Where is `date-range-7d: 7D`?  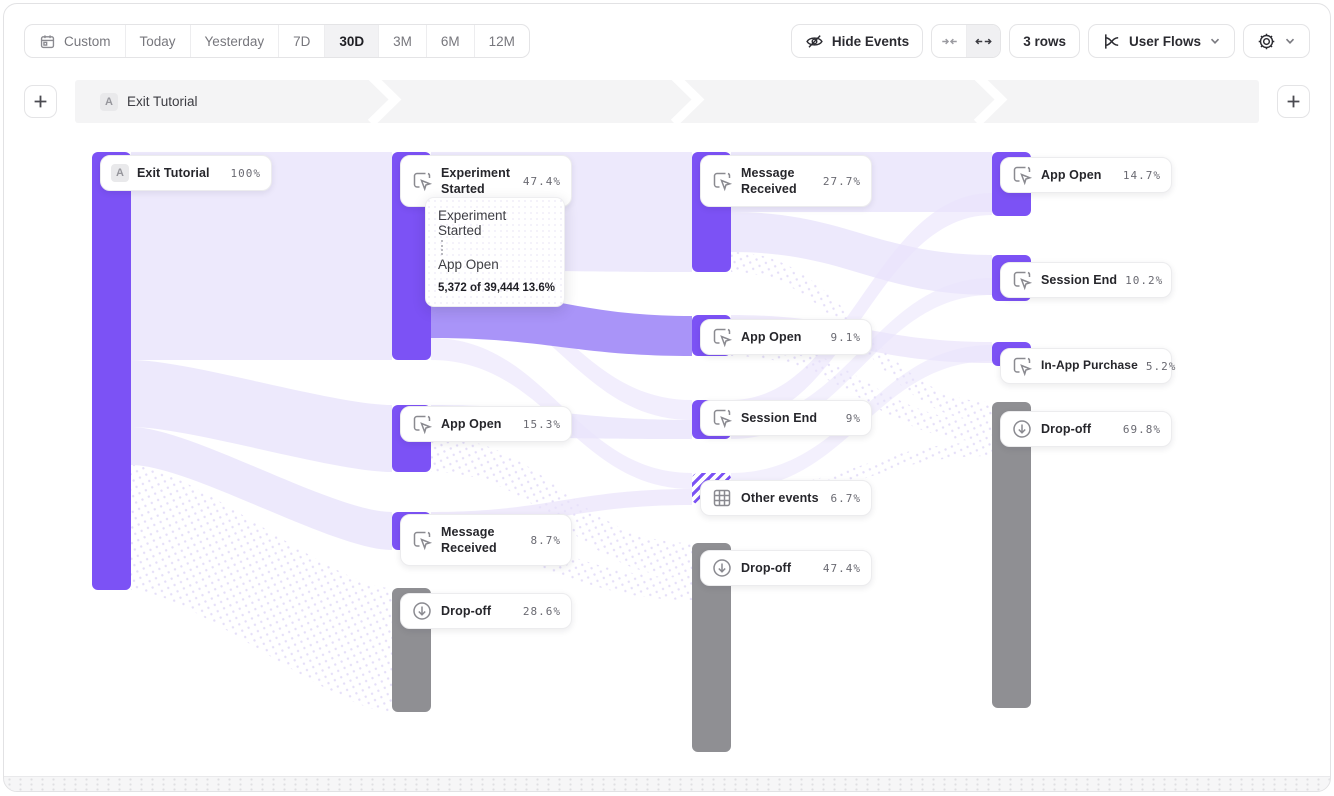 date-range-7d: 7D is located at coordinates (301, 41).